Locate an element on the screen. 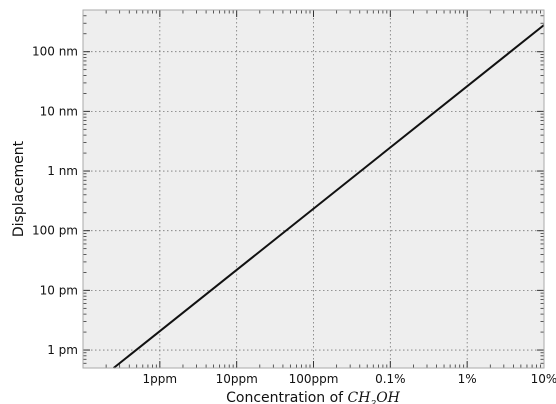  y-tick-labels: 1 pm 10 pm 100 pm 1 nm 10 nm 100 nm is located at coordinates (55, 201).